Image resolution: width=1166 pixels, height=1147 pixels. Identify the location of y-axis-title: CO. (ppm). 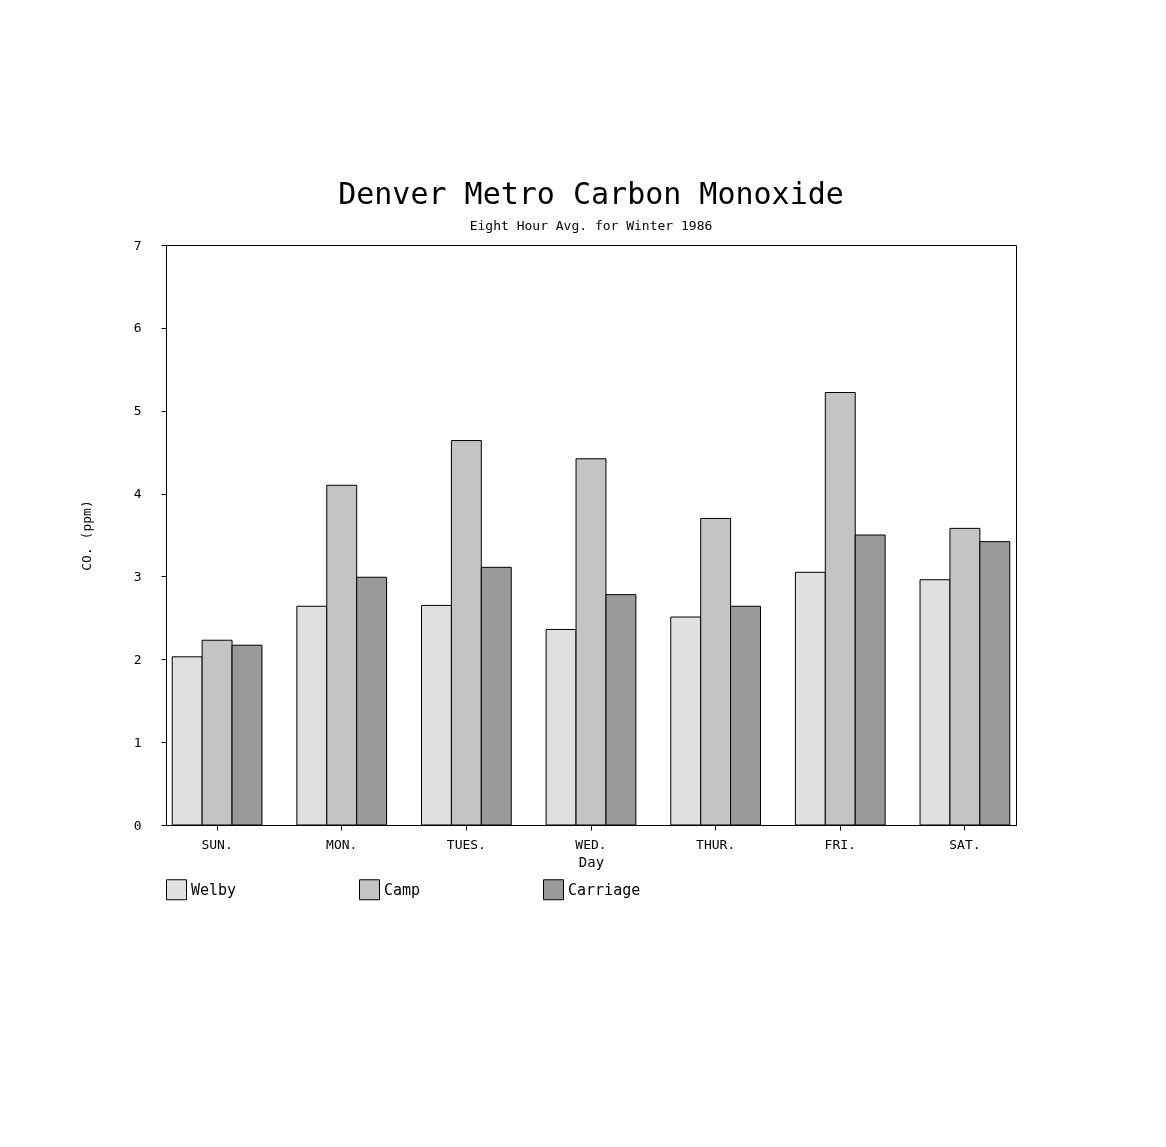
(86, 535).